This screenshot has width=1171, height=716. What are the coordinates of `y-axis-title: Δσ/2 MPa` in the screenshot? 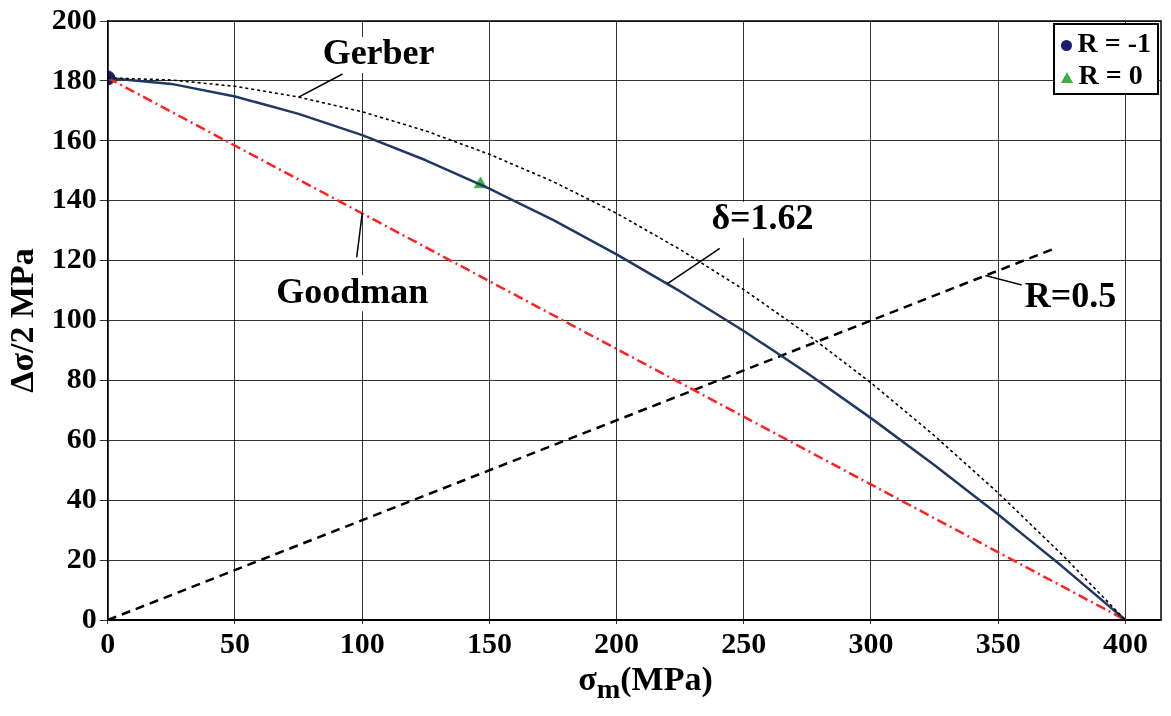 It's located at (22, 320).